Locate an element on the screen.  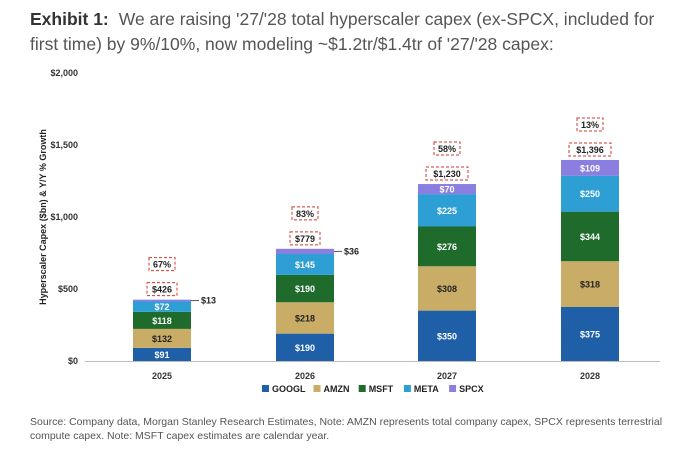
total-box-2026 is located at coordinates (305, 238).